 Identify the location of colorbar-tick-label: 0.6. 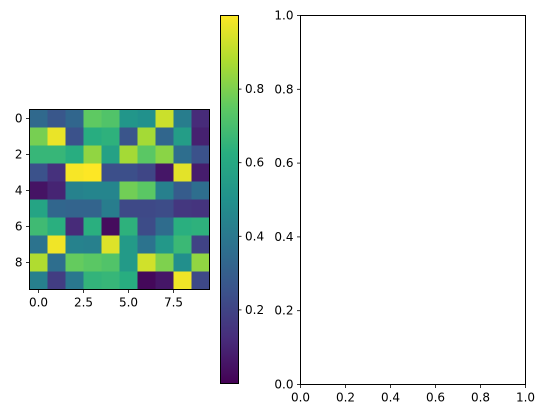
(254, 163).